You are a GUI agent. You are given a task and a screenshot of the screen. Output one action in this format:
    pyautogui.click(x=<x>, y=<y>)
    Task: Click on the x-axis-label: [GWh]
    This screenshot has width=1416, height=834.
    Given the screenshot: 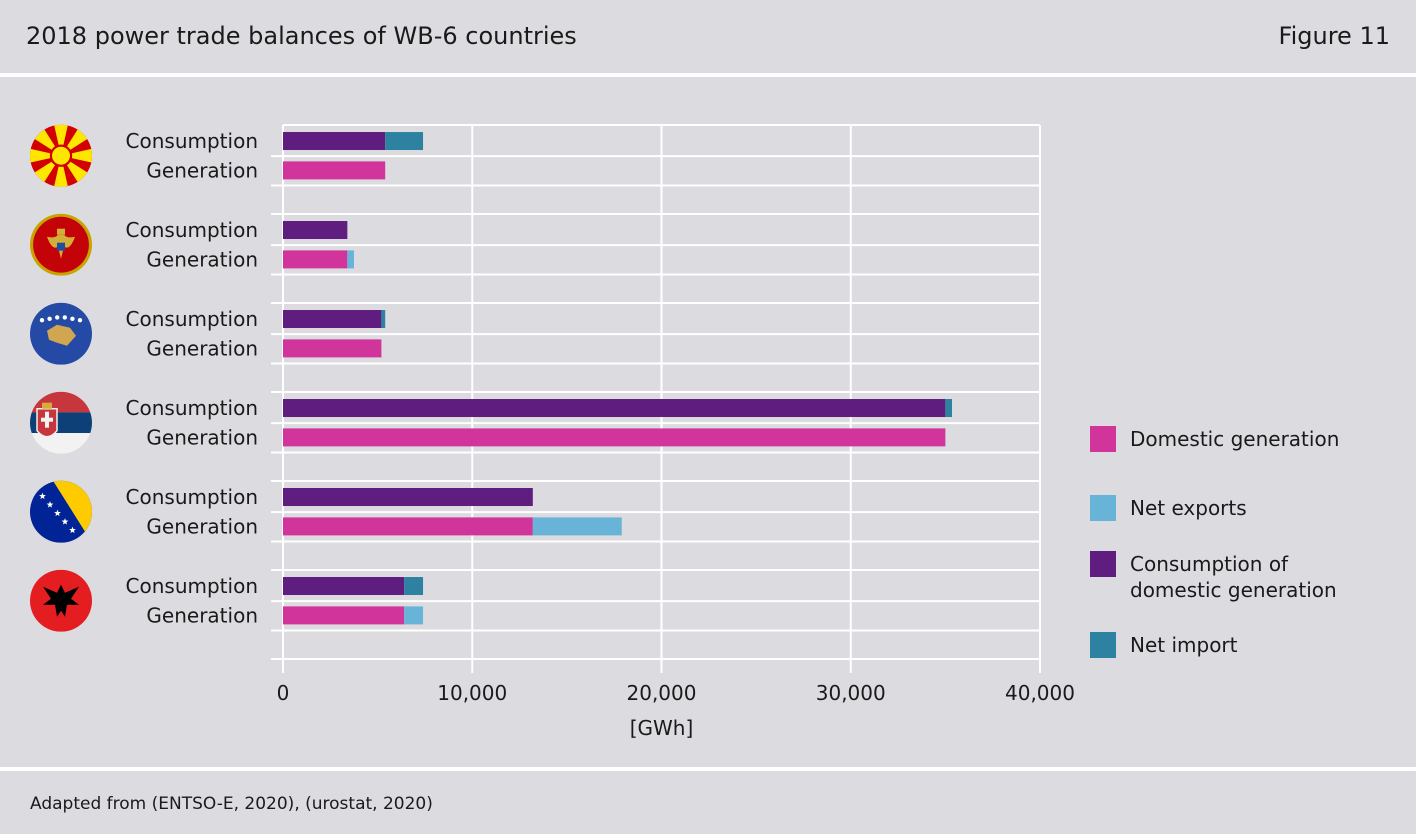 What is the action you would take?
    pyautogui.click(x=662, y=728)
    